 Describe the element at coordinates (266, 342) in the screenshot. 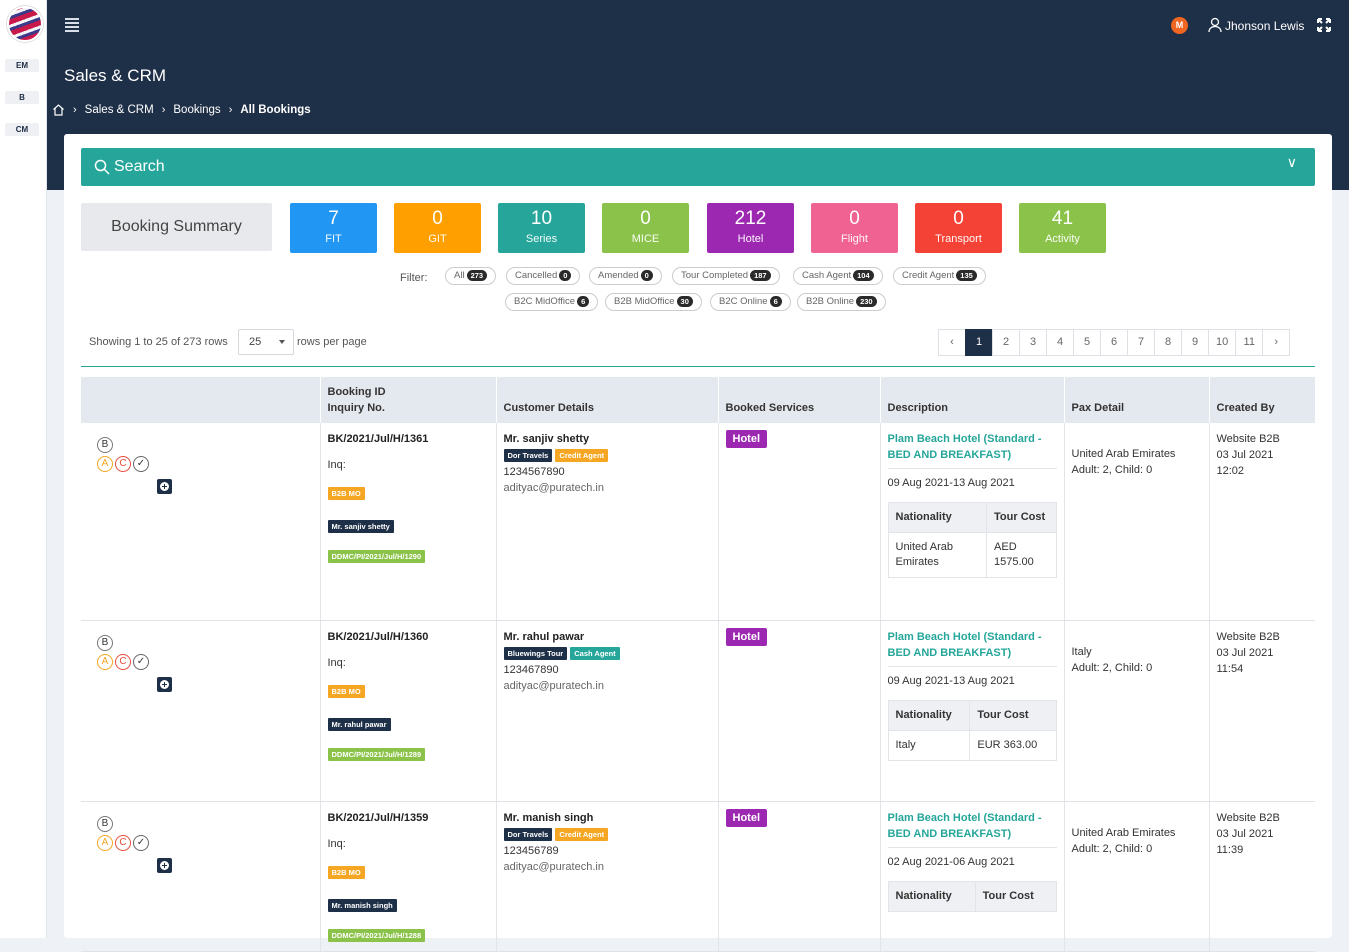

I see `page-size-select: 25` at that location.